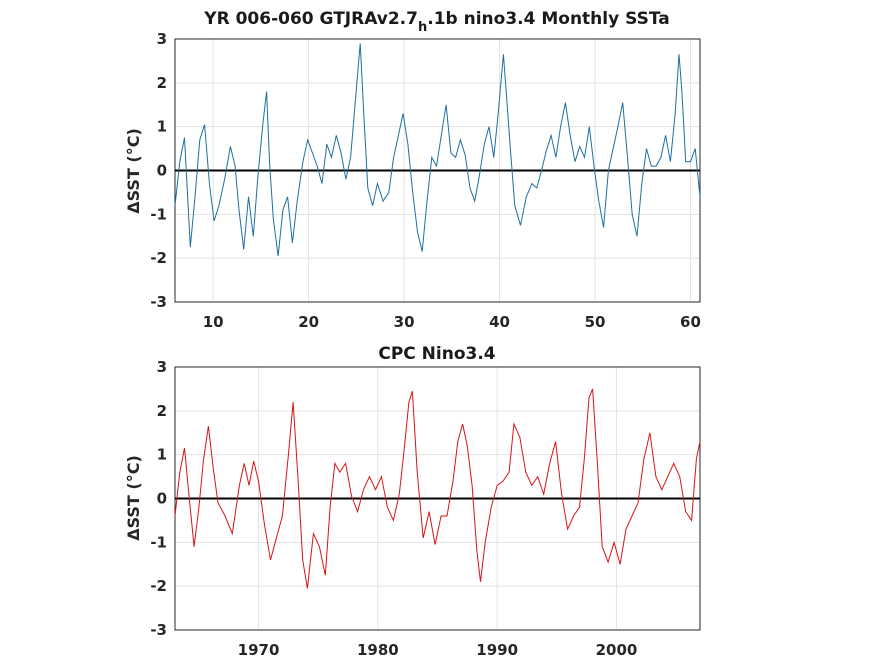 Image resolution: width=875 pixels, height=656 pixels. Describe the element at coordinates (308, 322) in the screenshot. I see `top-x-tick-label: 20` at that location.